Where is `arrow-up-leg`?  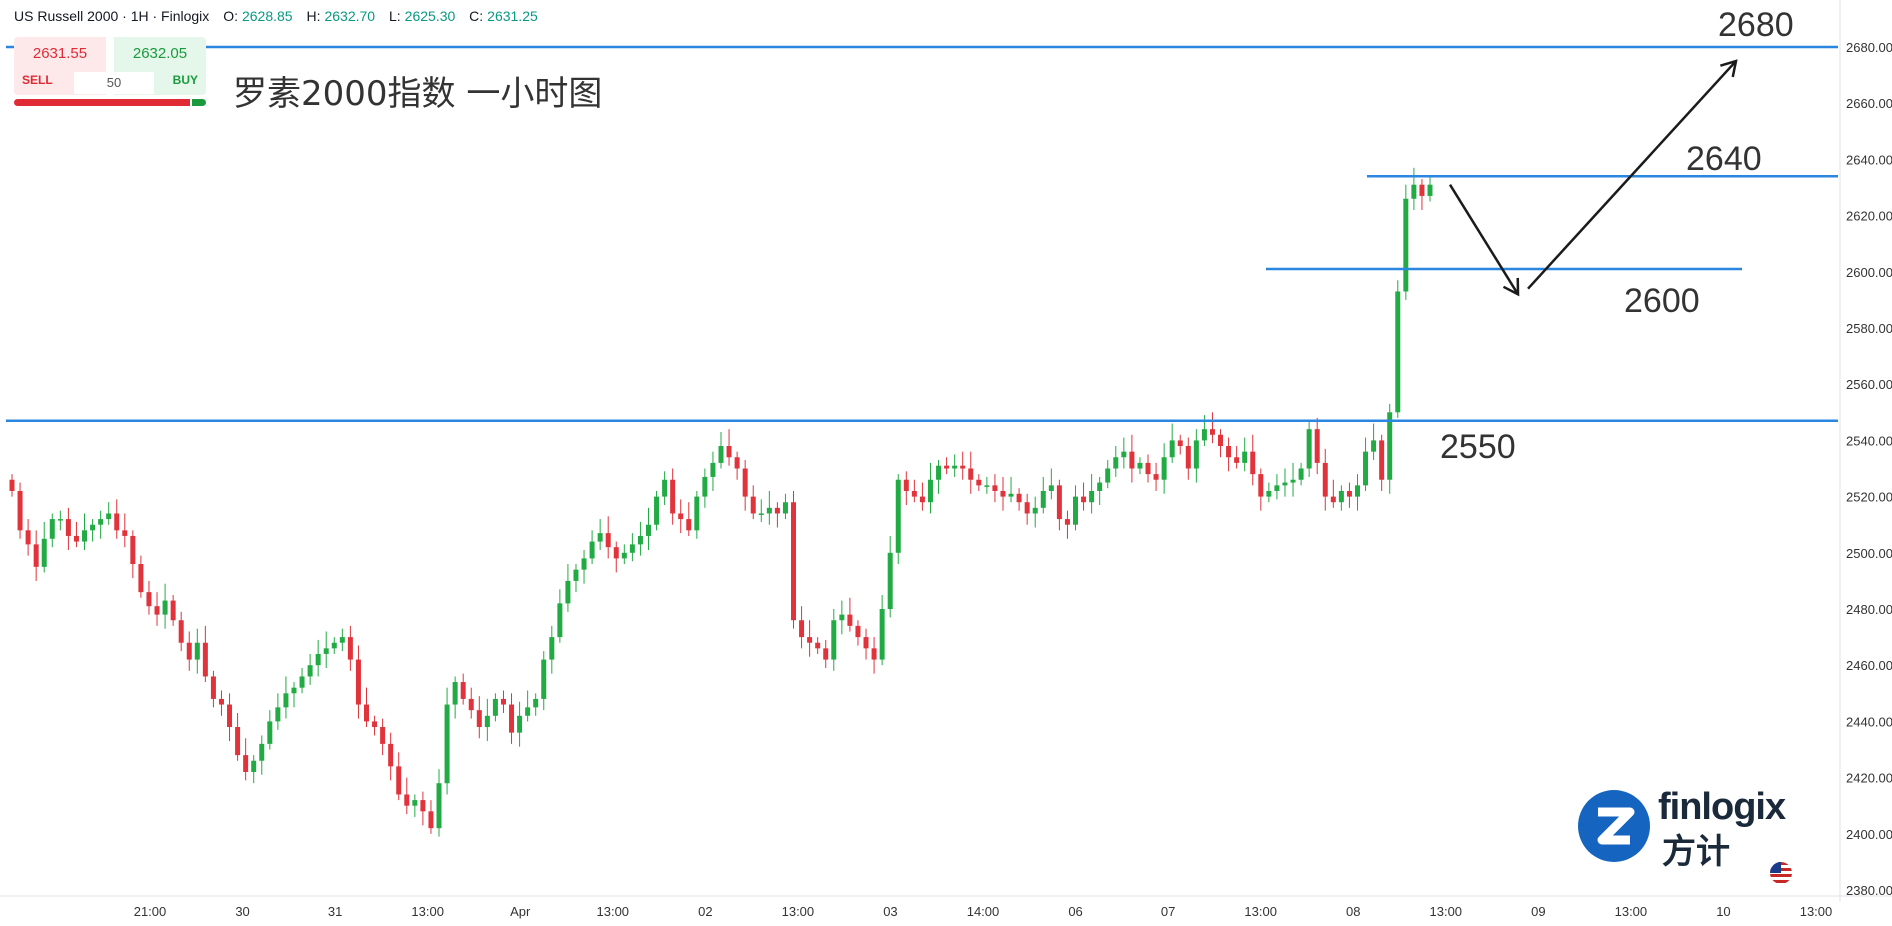
arrow-up-leg is located at coordinates (1632, 175).